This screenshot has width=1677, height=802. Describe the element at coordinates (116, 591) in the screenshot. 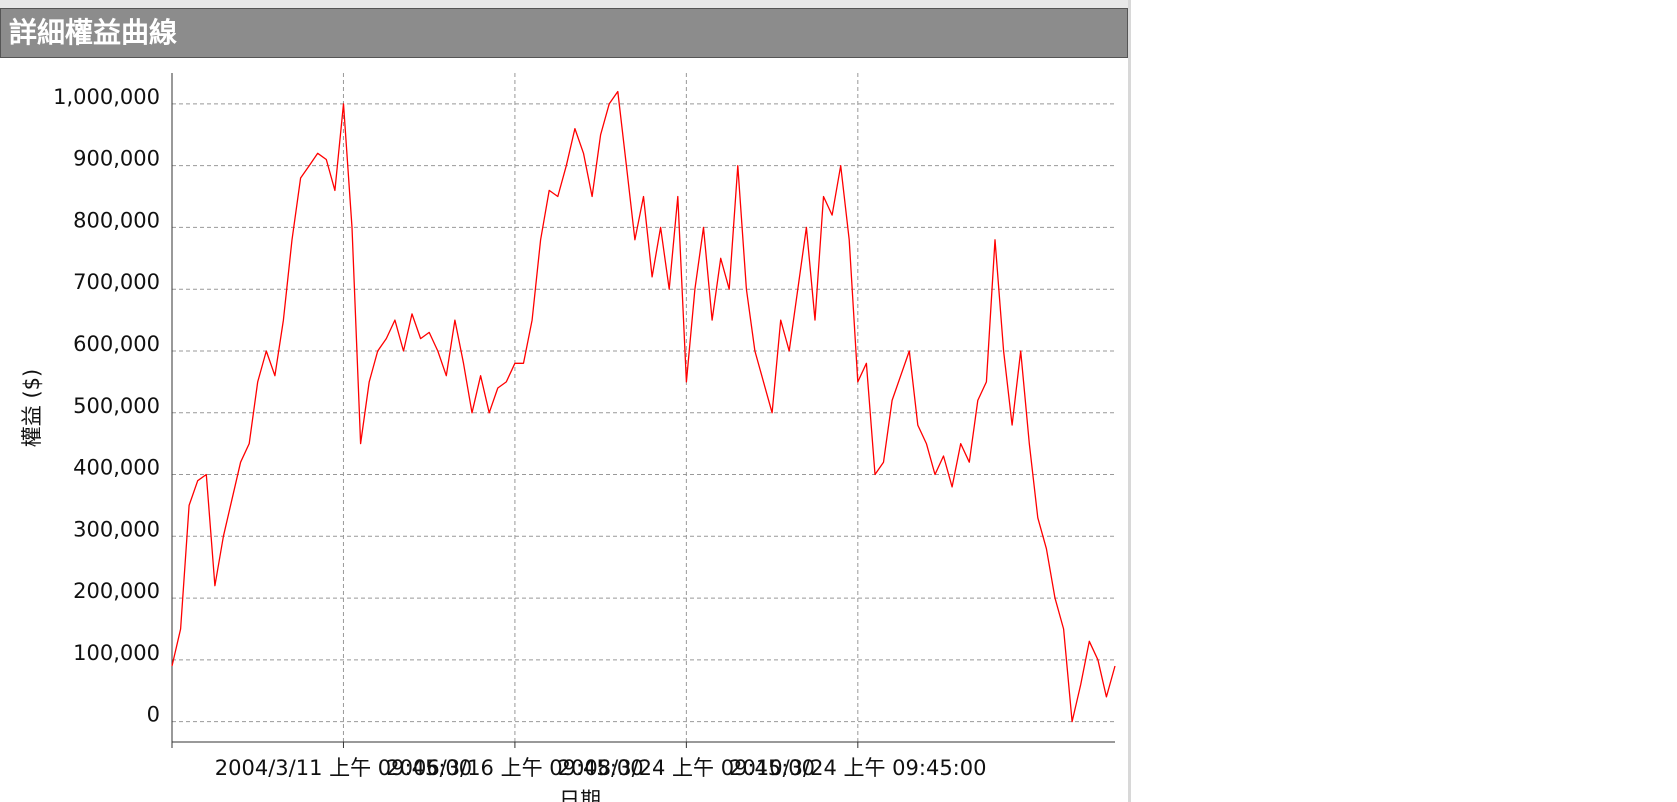

I see `y-tick-label: 200,000` at that location.